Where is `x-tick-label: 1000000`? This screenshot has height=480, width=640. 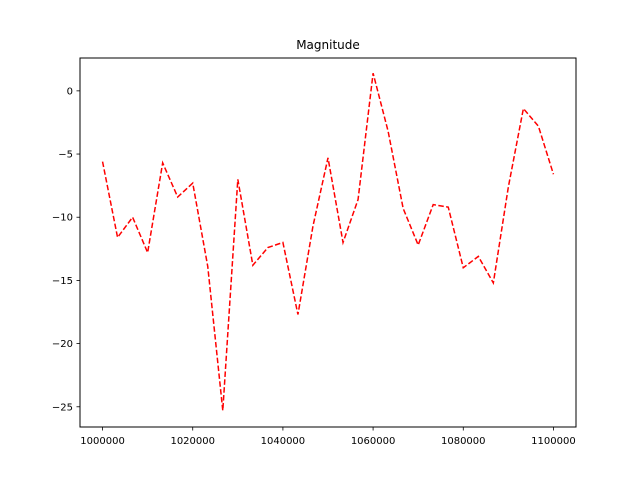 x-tick-label: 1000000 is located at coordinates (102, 441).